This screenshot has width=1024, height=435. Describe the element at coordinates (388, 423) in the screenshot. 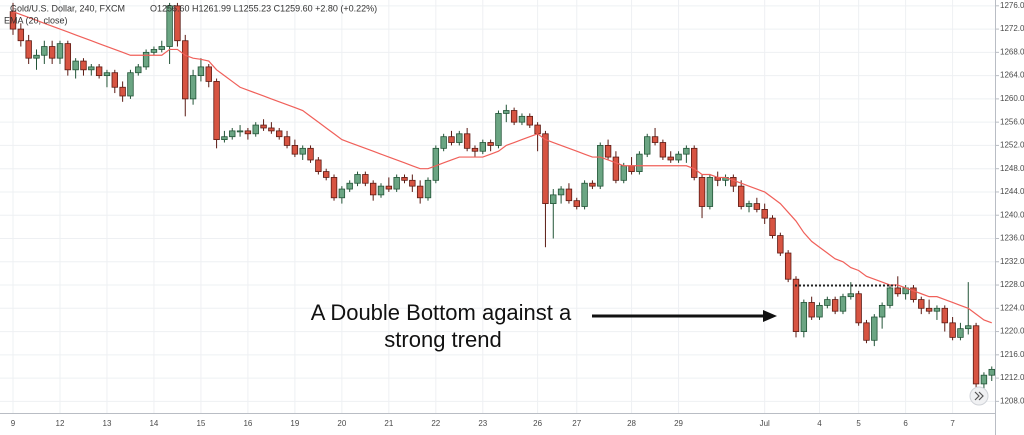

I see `x-tick-label: 21` at that location.